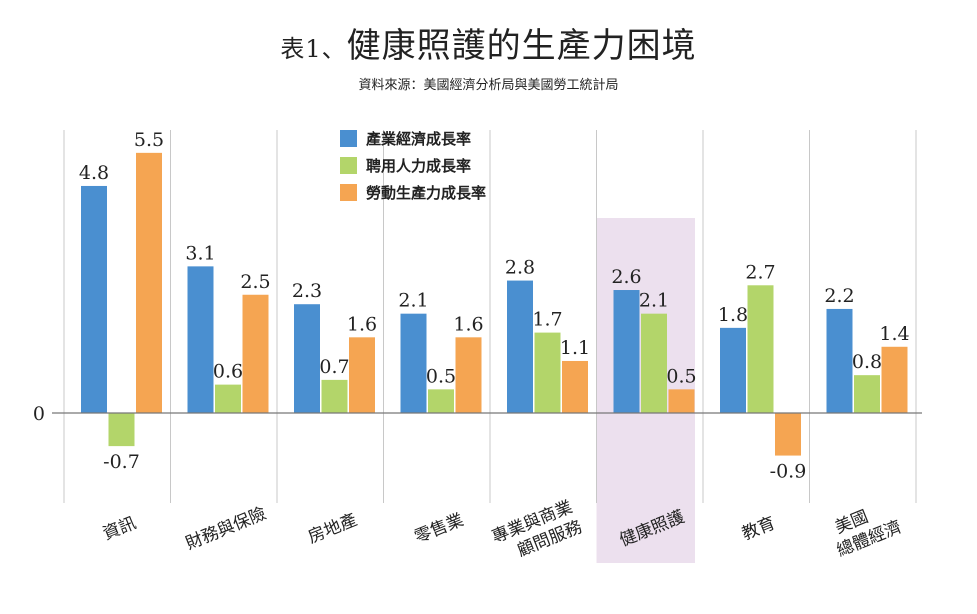  Describe the element at coordinates (334, 367) in the screenshot. I see `data-label: 0.7` at that location.